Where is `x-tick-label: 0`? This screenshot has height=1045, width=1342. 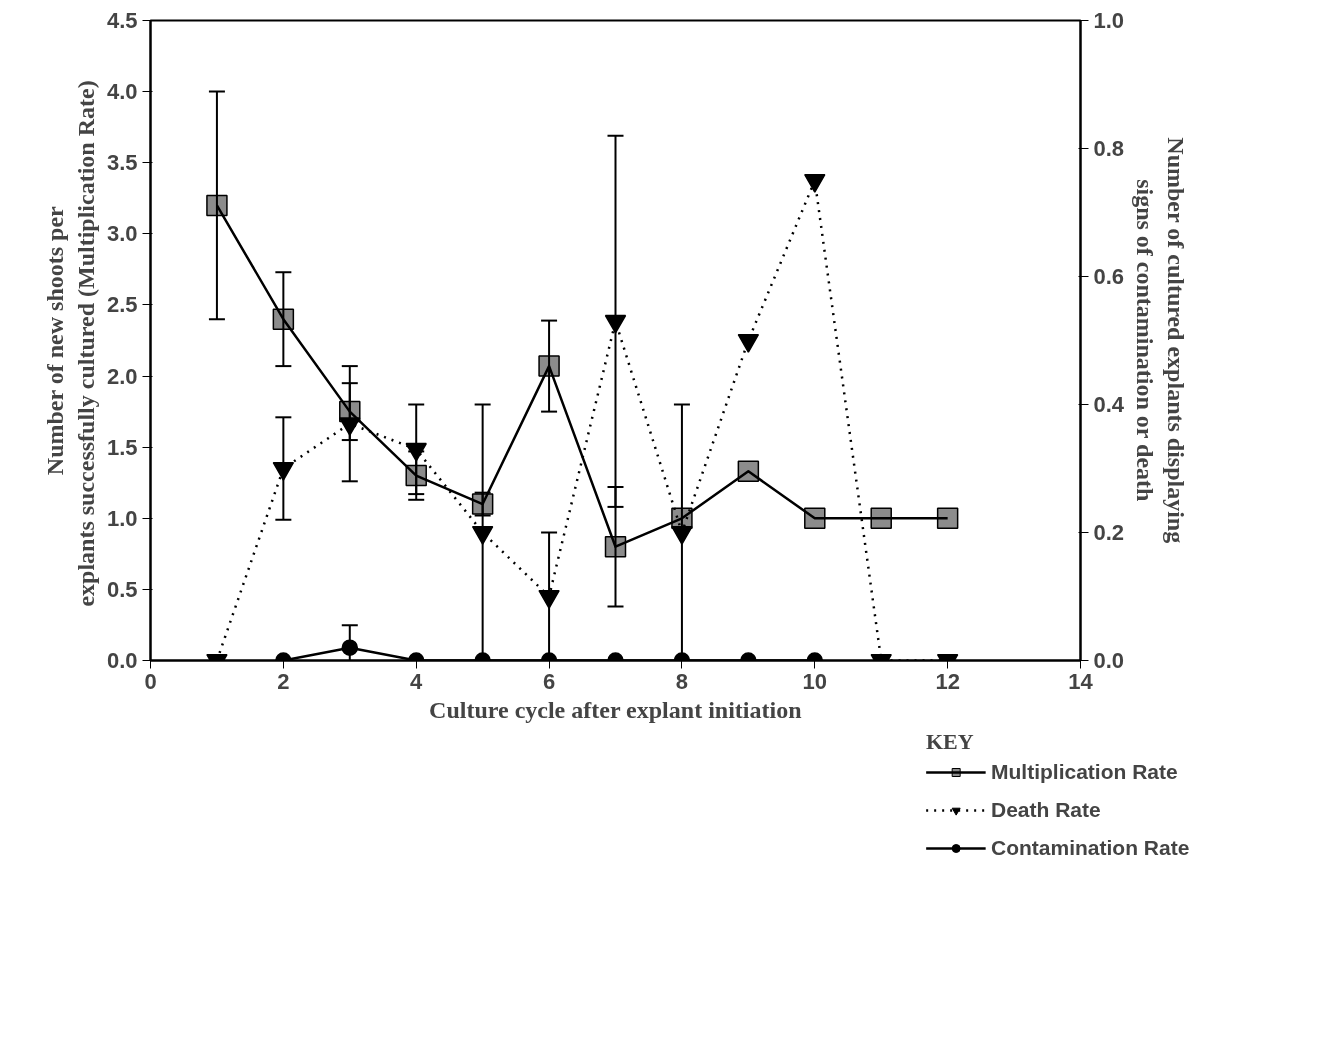 x-tick-label: 0 is located at coordinates (150, 681).